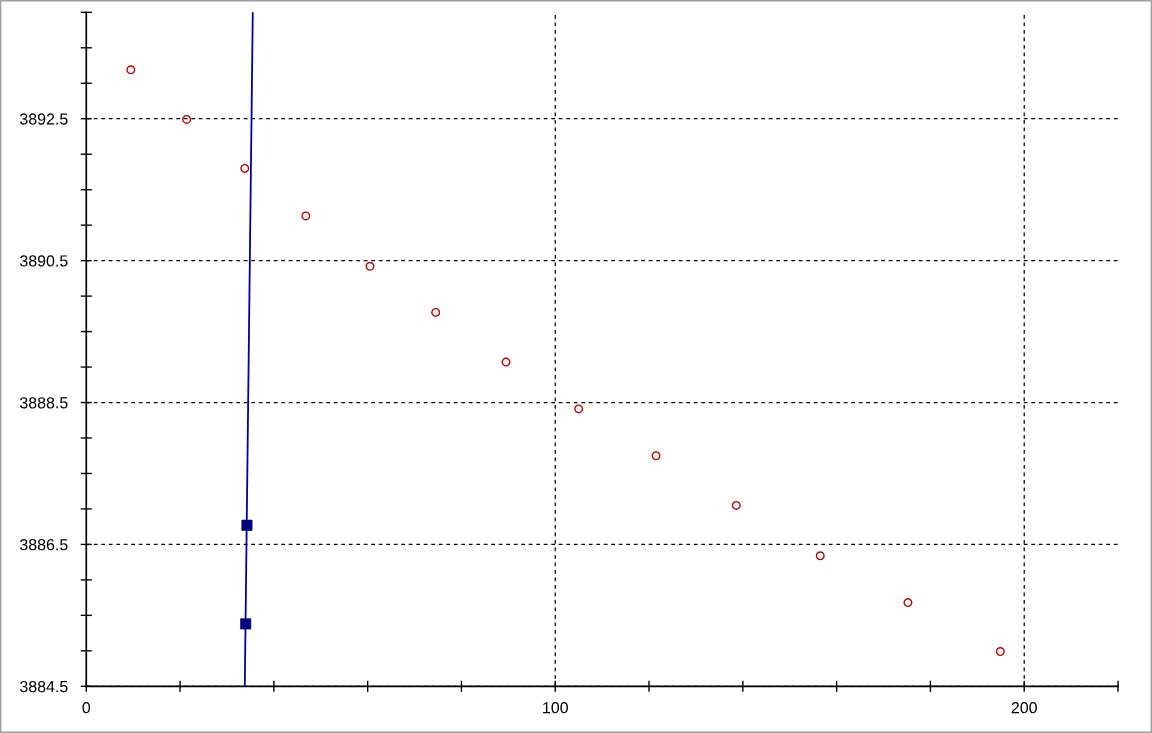 The width and height of the screenshot is (1152, 733). What do you see at coordinates (43, 261) in the screenshot?
I see `y-tick-label: 3890.5` at bounding box center [43, 261].